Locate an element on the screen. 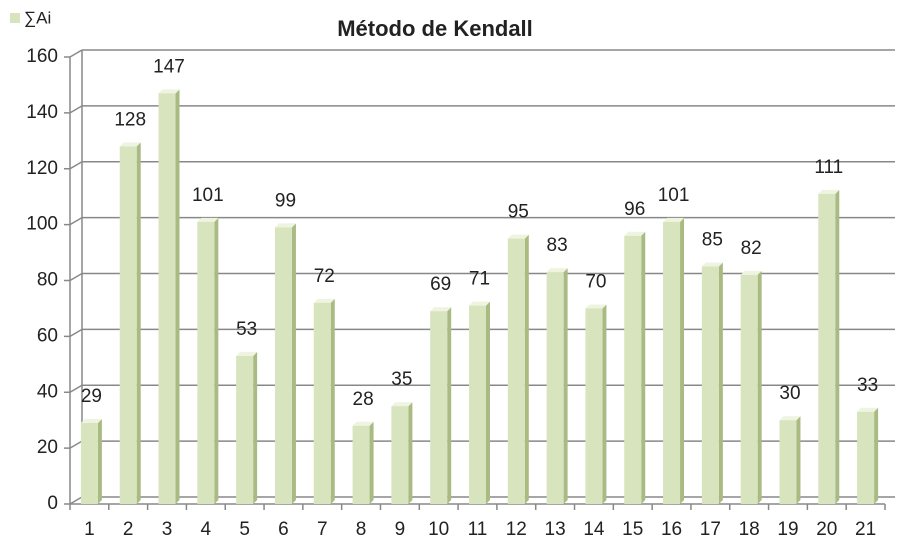  data-label: 35 is located at coordinates (401, 379).